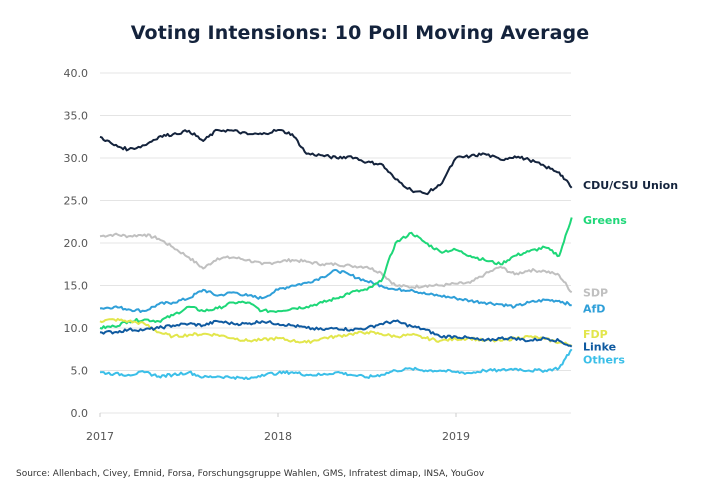 This screenshot has height=500, width=720. Describe the element at coordinates (76, 286) in the screenshot. I see `y-tick-label: 15.0` at that location.